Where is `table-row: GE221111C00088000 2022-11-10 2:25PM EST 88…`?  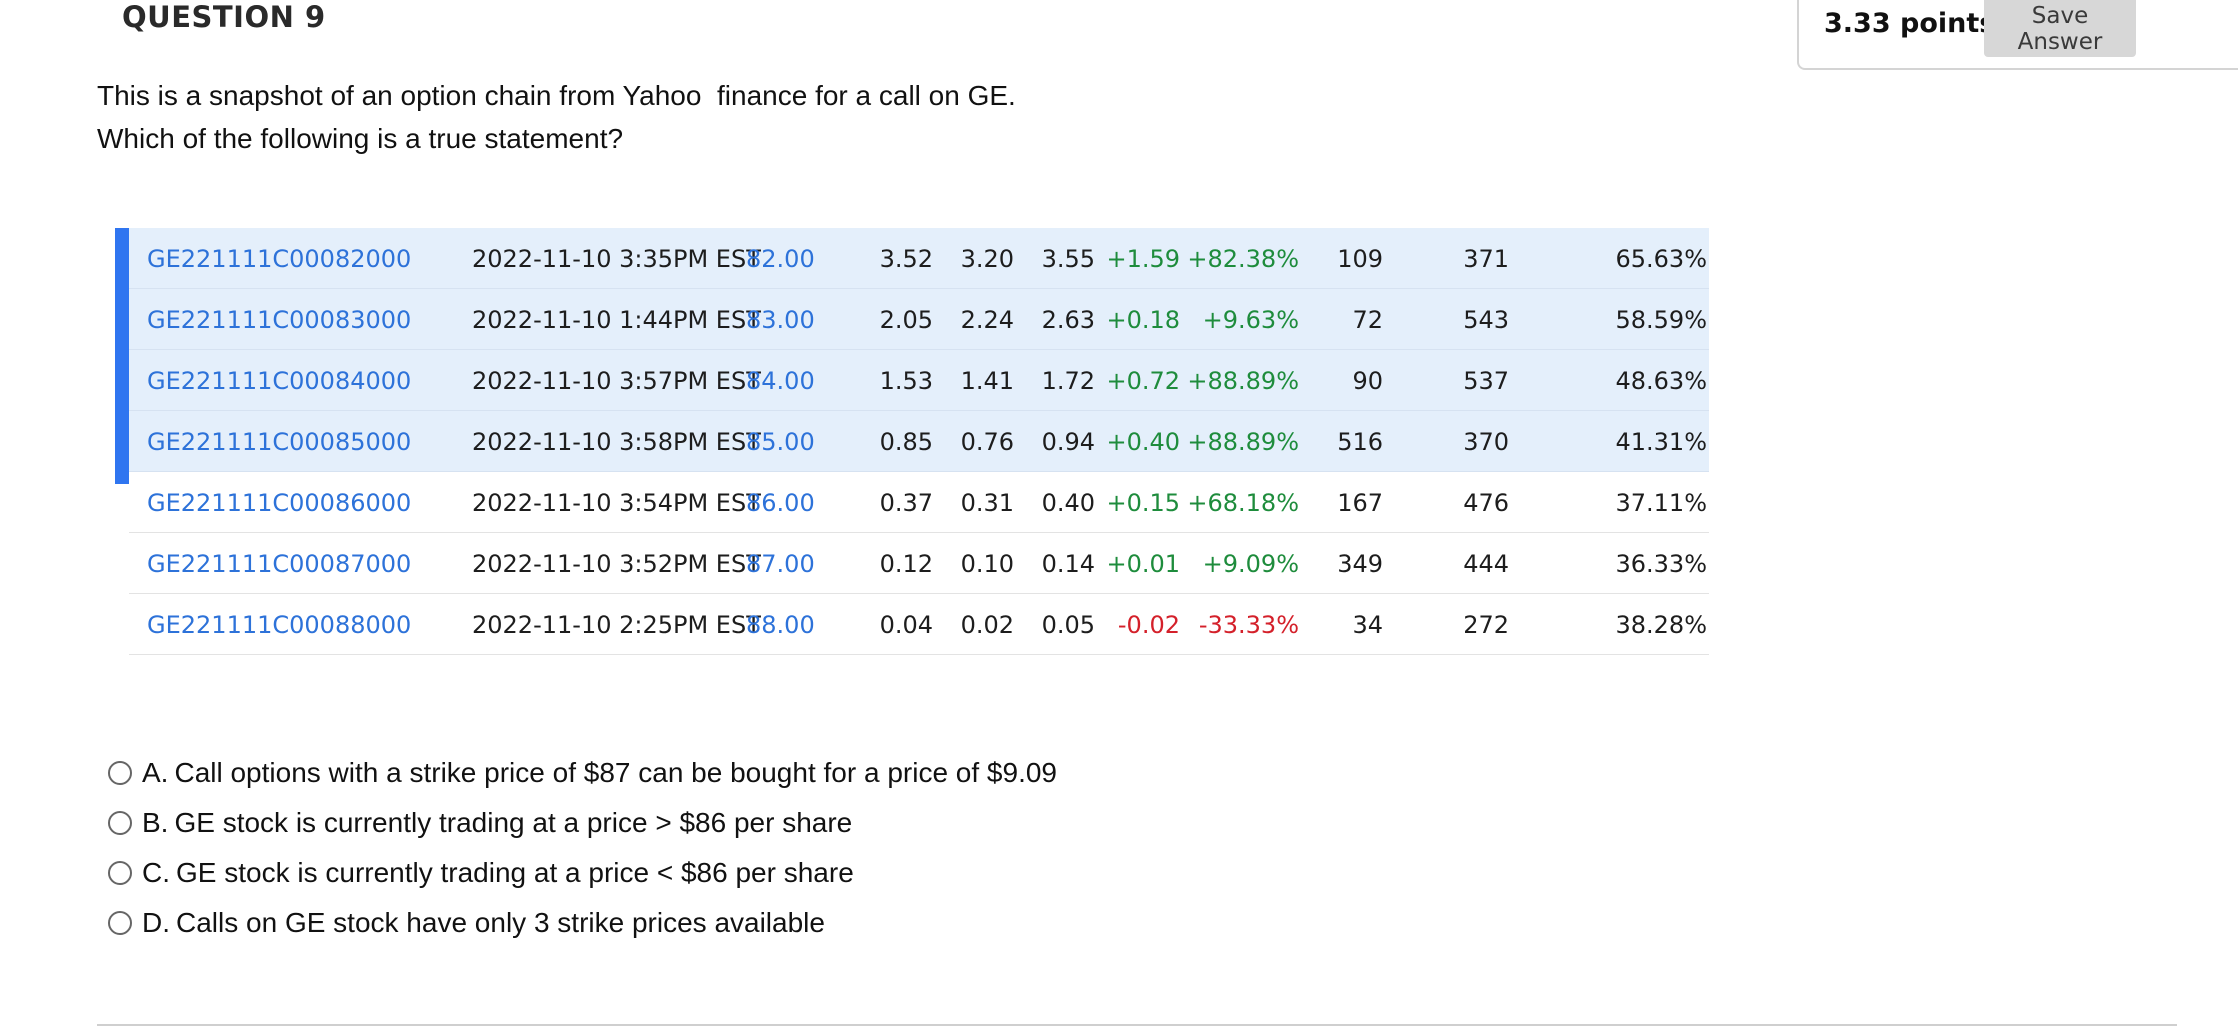 table-row: GE221111C00088000 2022-11-10 2:25PM EST 88… is located at coordinates (919, 624).